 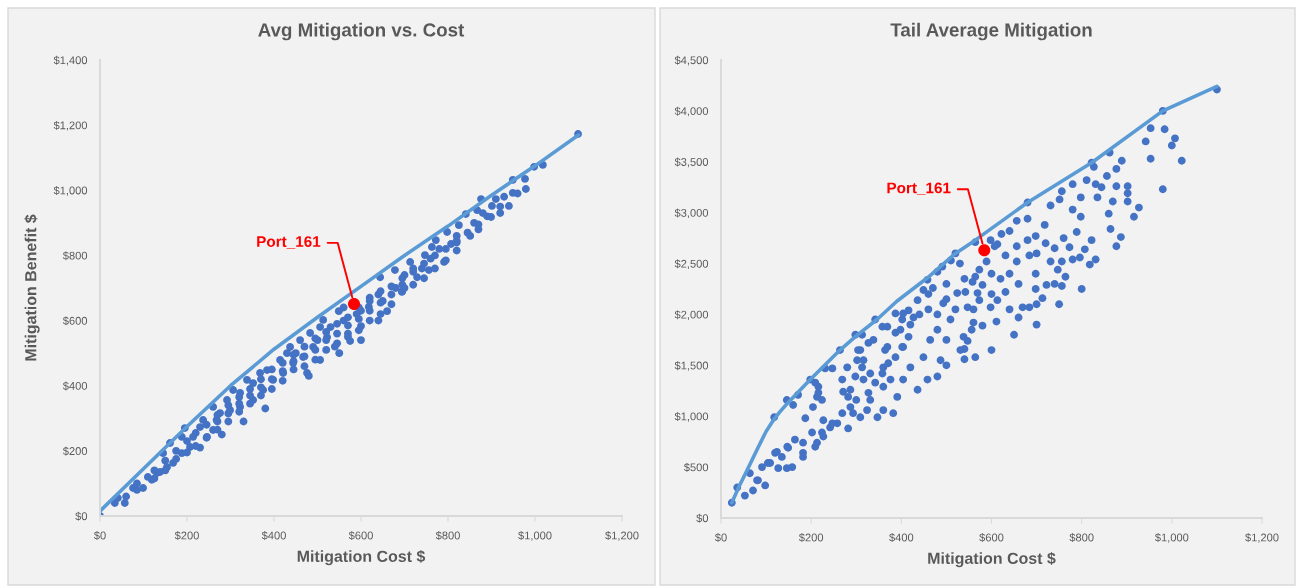 I want to click on chart-title: Avg Mitigation vs. Cost, so click(x=361, y=31).